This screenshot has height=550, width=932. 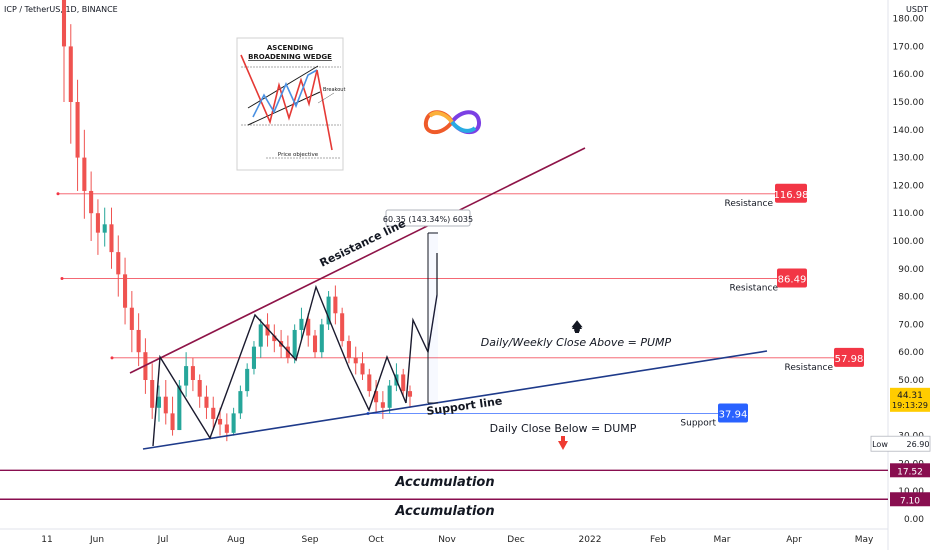 What do you see at coordinates (733, 415) in the screenshot?
I see `level-value-text: 37.94` at bounding box center [733, 415].